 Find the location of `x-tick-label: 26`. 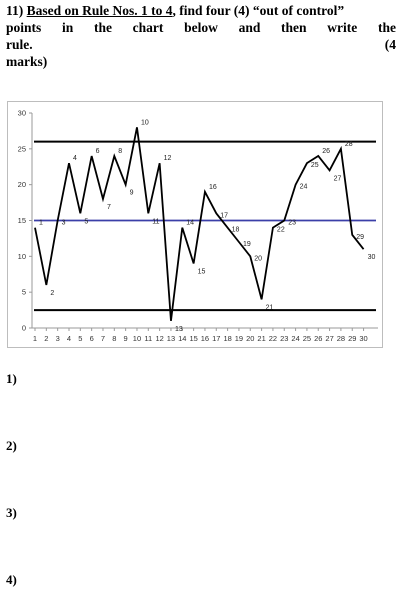

x-tick-label: 26 is located at coordinates (318, 338).